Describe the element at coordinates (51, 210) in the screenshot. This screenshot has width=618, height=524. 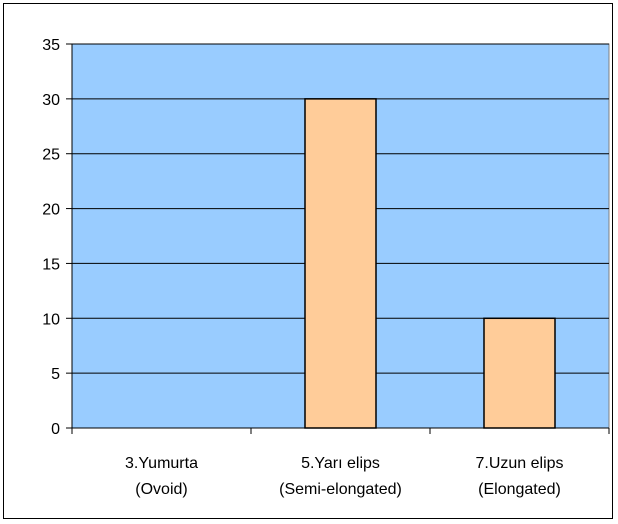
I see `y-tick-label: 20` at that location.